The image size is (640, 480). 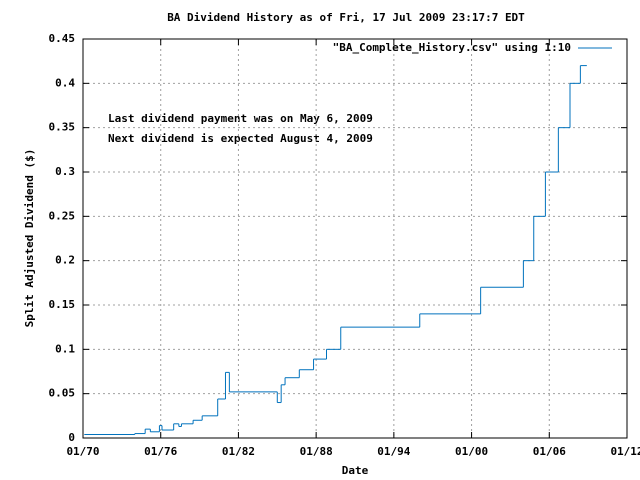 What do you see at coordinates (62, 38) in the screenshot?
I see `y-tick-label: 0.45` at bounding box center [62, 38].